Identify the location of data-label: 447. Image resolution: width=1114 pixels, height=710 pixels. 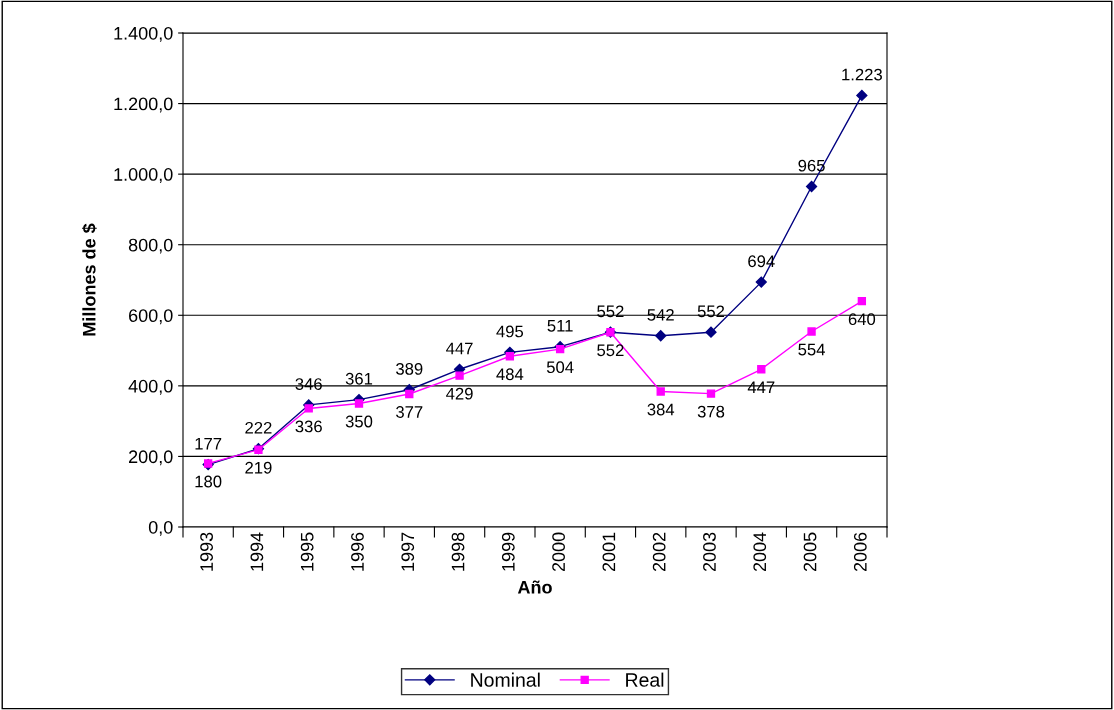
(459, 348).